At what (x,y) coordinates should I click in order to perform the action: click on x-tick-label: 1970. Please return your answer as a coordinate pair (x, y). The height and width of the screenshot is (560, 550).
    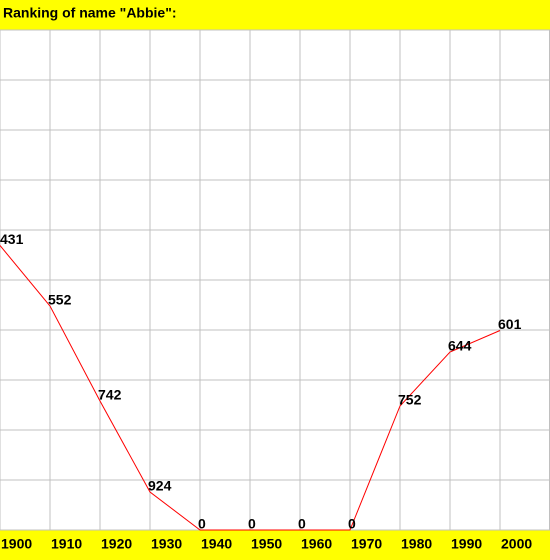
    Looking at the image, I should click on (366, 544).